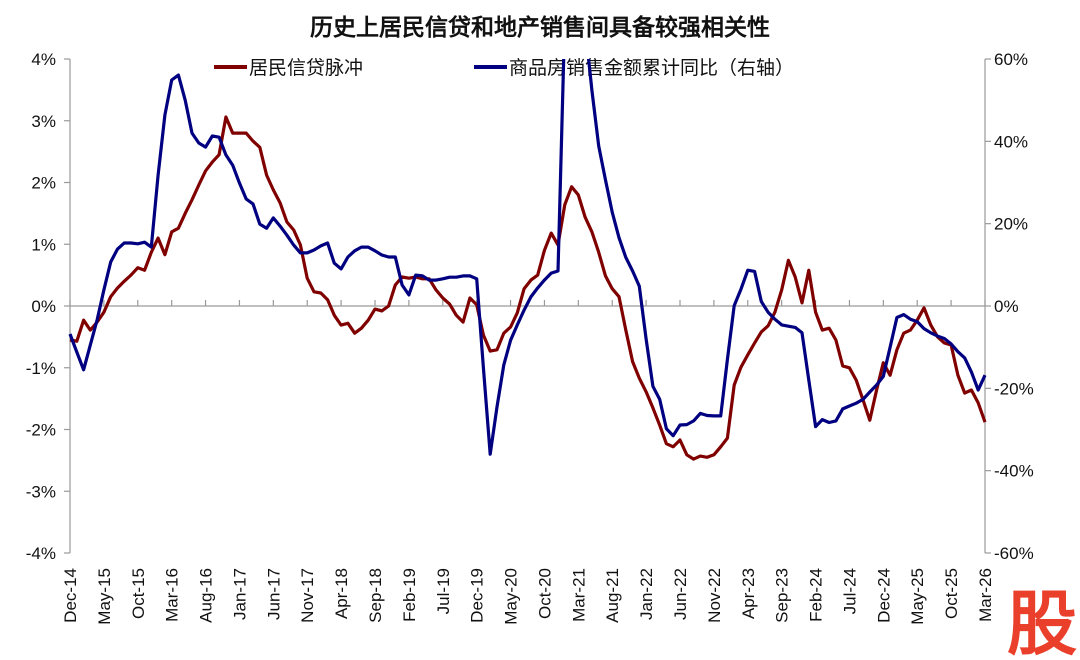 The width and height of the screenshot is (1080, 660). I want to click on x-axis-tick-label: Aug-21, so click(612, 595).